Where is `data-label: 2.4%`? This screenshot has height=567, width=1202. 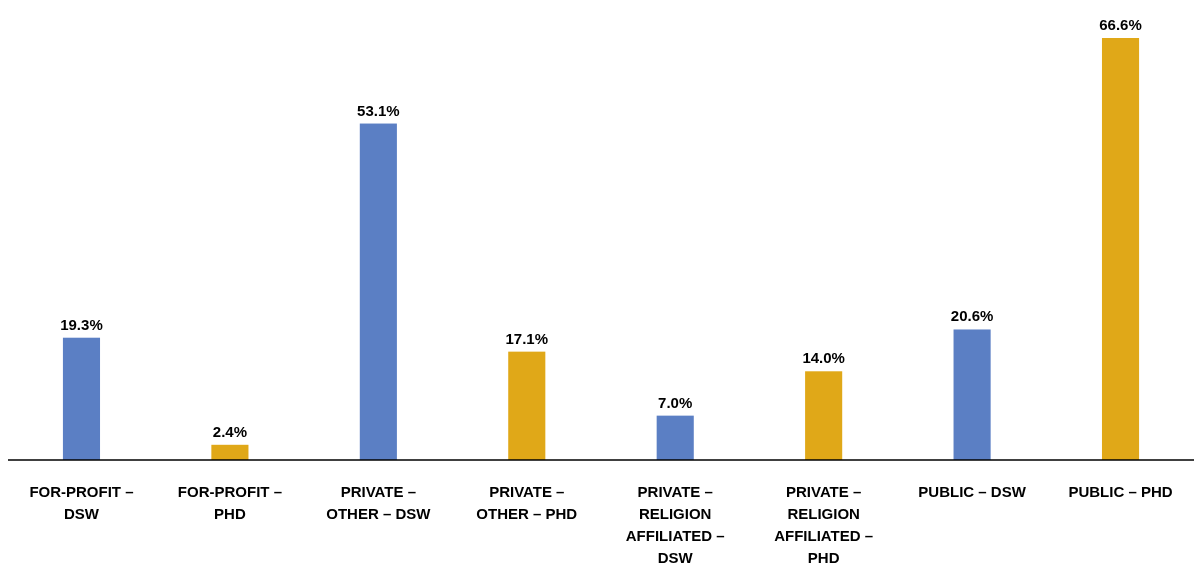 data-label: 2.4% is located at coordinates (230, 431).